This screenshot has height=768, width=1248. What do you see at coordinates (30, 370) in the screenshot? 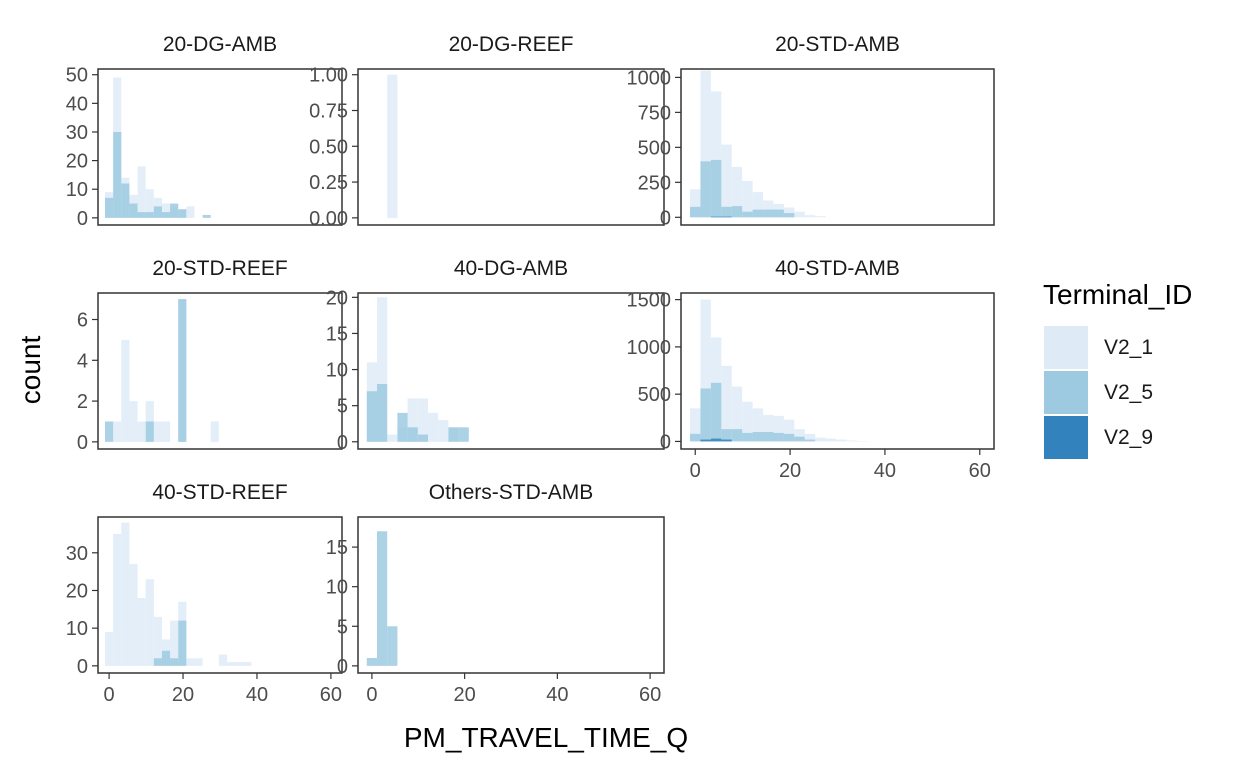
I see `y-axis-label: count` at bounding box center [30, 370].